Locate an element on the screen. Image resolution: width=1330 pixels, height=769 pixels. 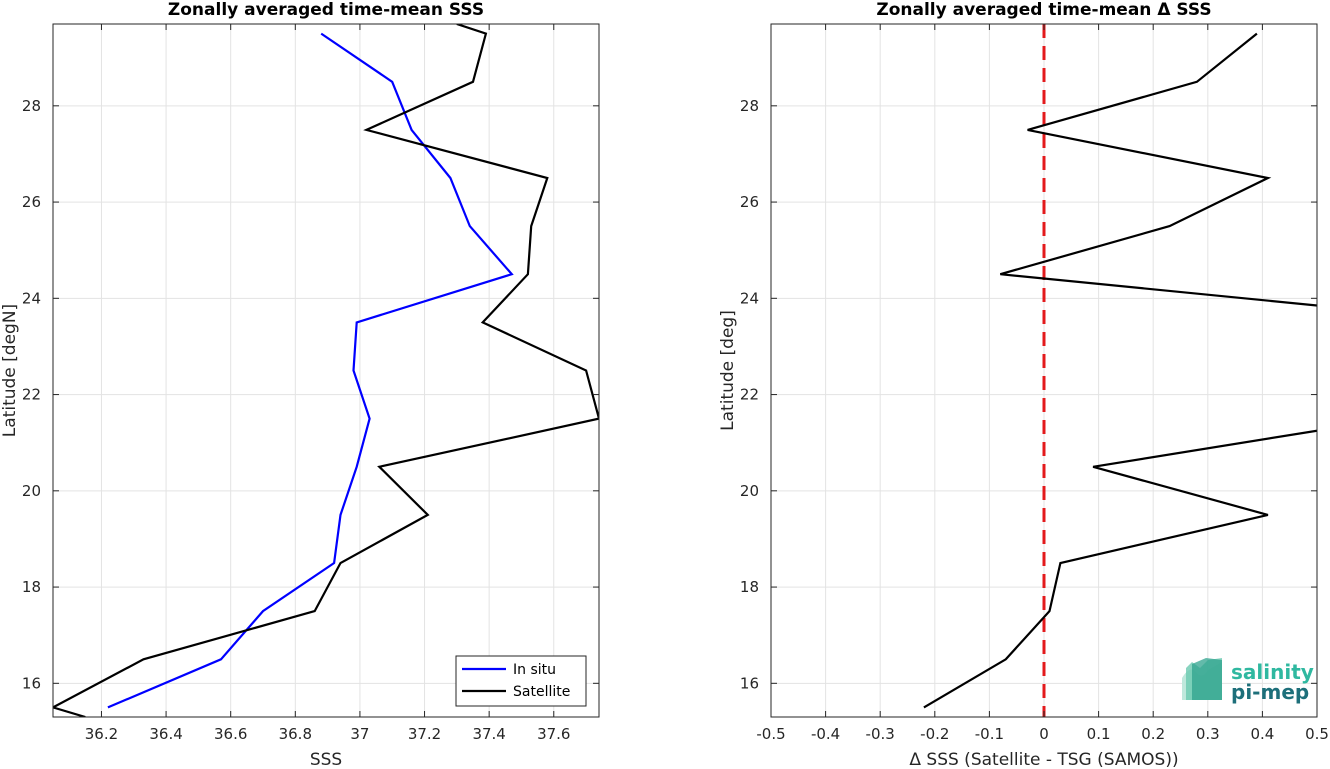
x-tick-label: 37 is located at coordinates (359, 734).